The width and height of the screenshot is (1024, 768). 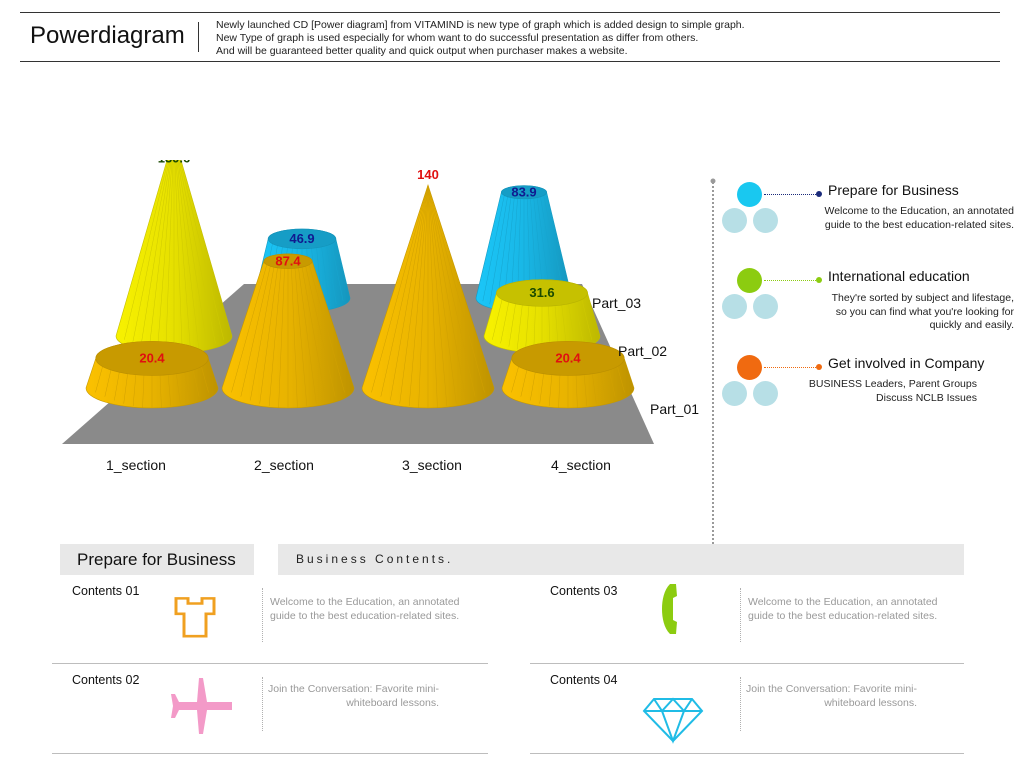 What do you see at coordinates (152, 375) in the screenshot?
I see `cone-part_01-1_section` at bounding box center [152, 375].